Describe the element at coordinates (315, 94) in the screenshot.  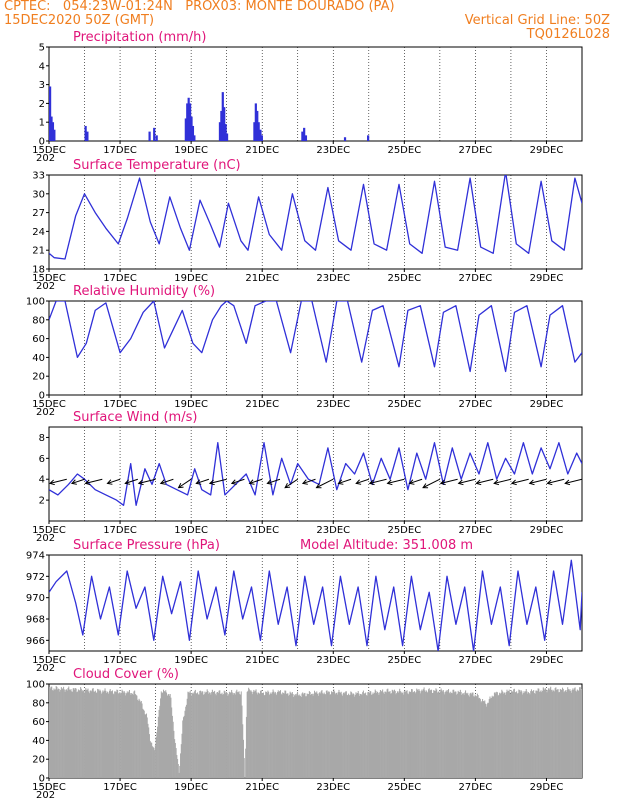
I see `panel-1-frame` at that location.